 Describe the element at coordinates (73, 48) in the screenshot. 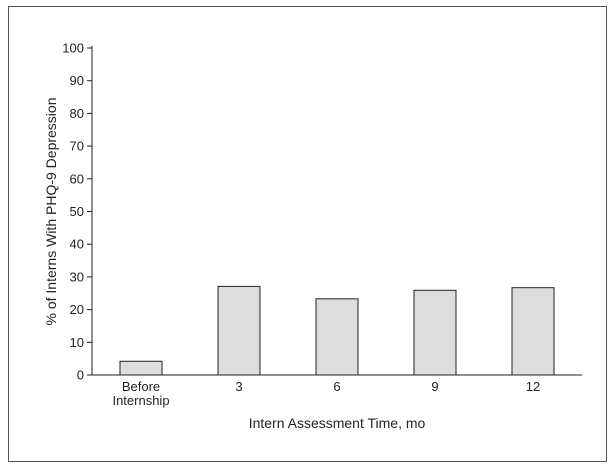

I see `y-tick-label: 100` at that location.